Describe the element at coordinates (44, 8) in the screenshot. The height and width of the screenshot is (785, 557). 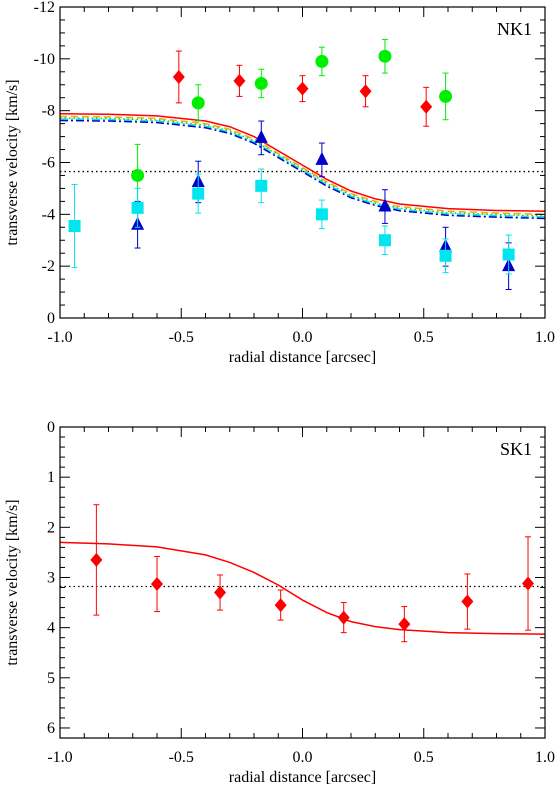
I see `y-tick-label: -12` at that location.